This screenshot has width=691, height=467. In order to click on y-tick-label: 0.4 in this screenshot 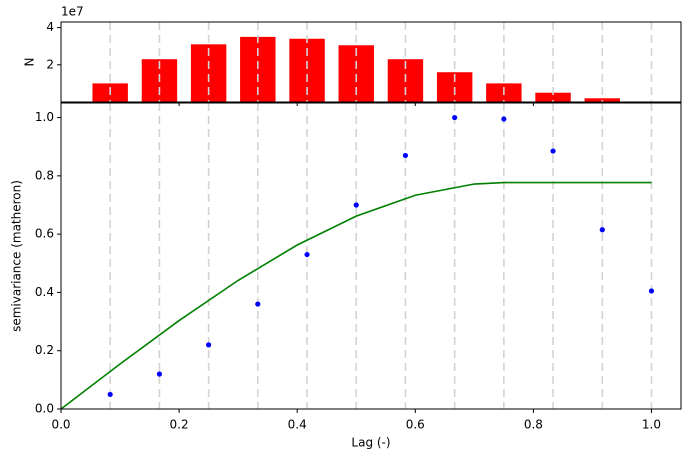, I will do `click(44, 292)`.